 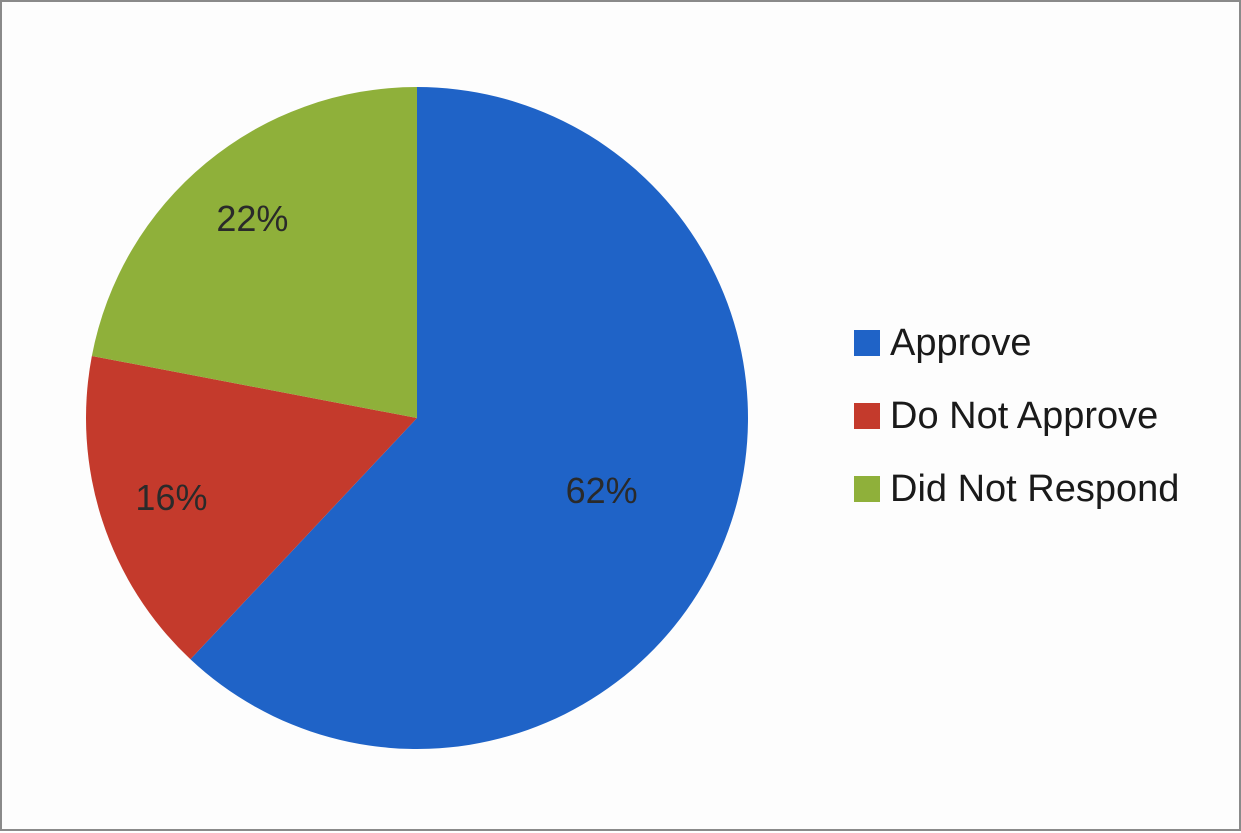 What do you see at coordinates (171, 497) in the screenshot?
I see `data-label-do-not-approve: 16%` at bounding box center [171, 497].